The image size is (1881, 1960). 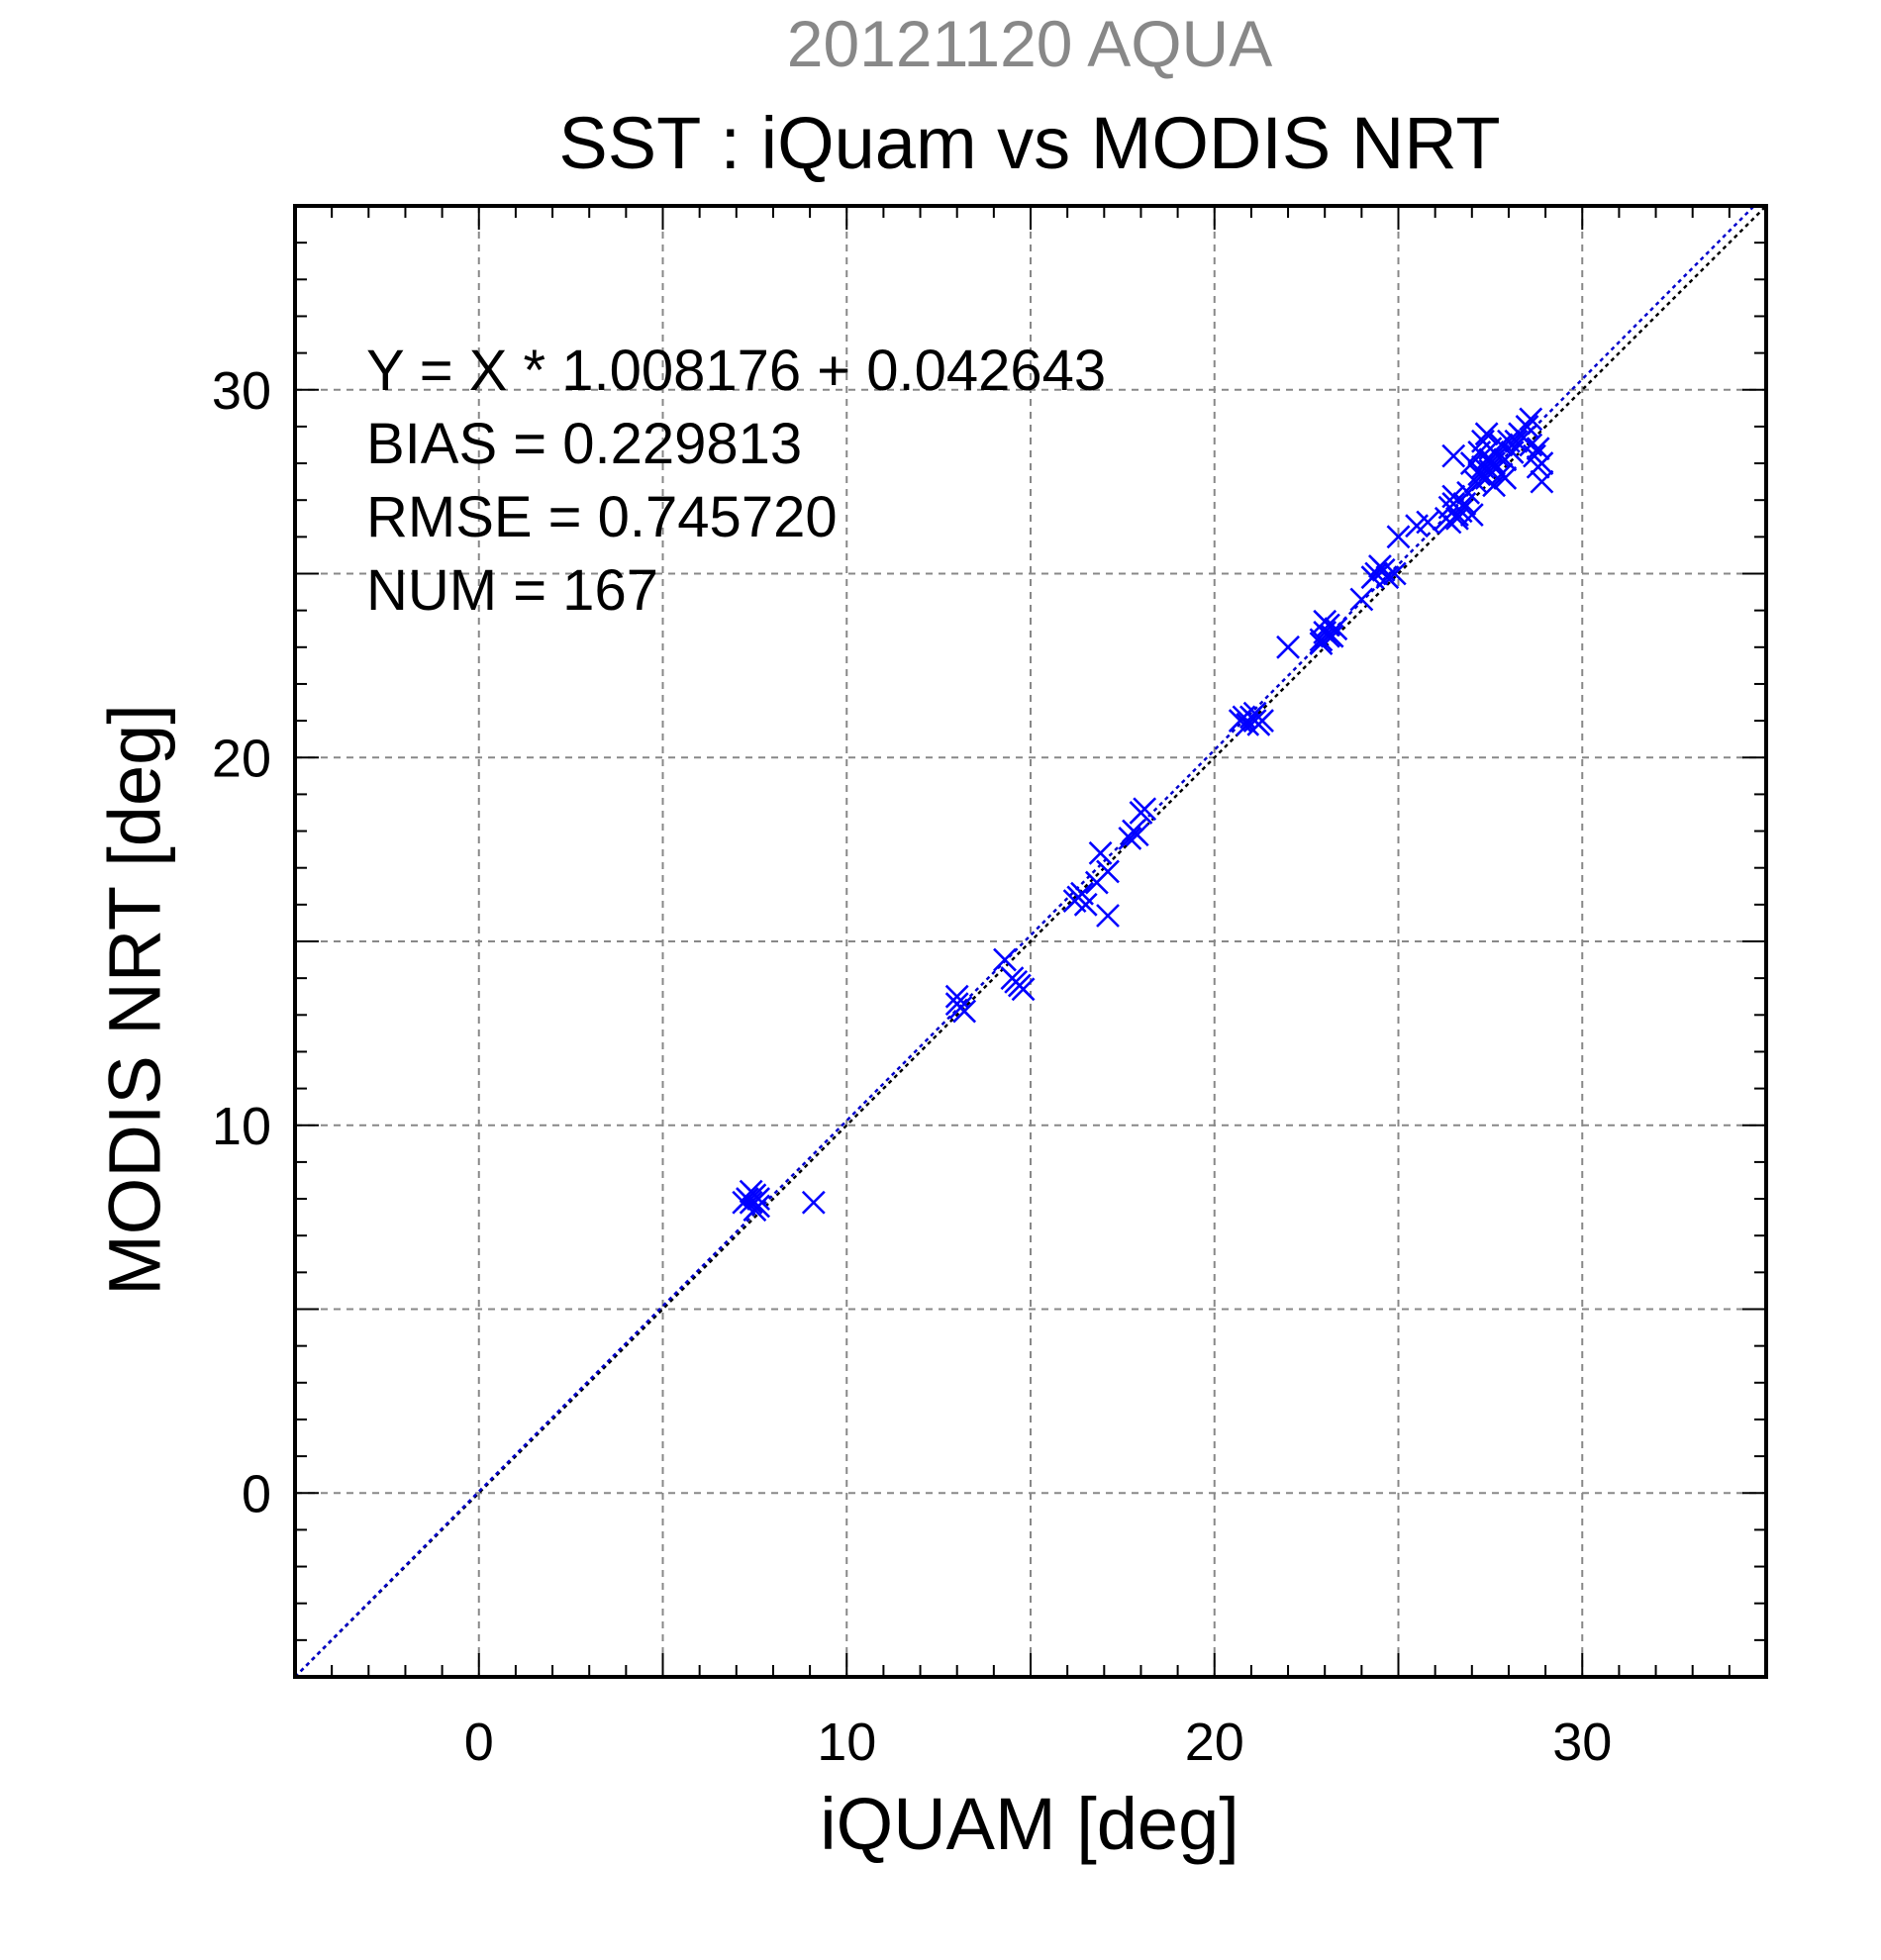 What do you see at coordinates (479, 1742) in the screenshot?
I see `x-tick-label: 0` at bounding box center [479, 1742].